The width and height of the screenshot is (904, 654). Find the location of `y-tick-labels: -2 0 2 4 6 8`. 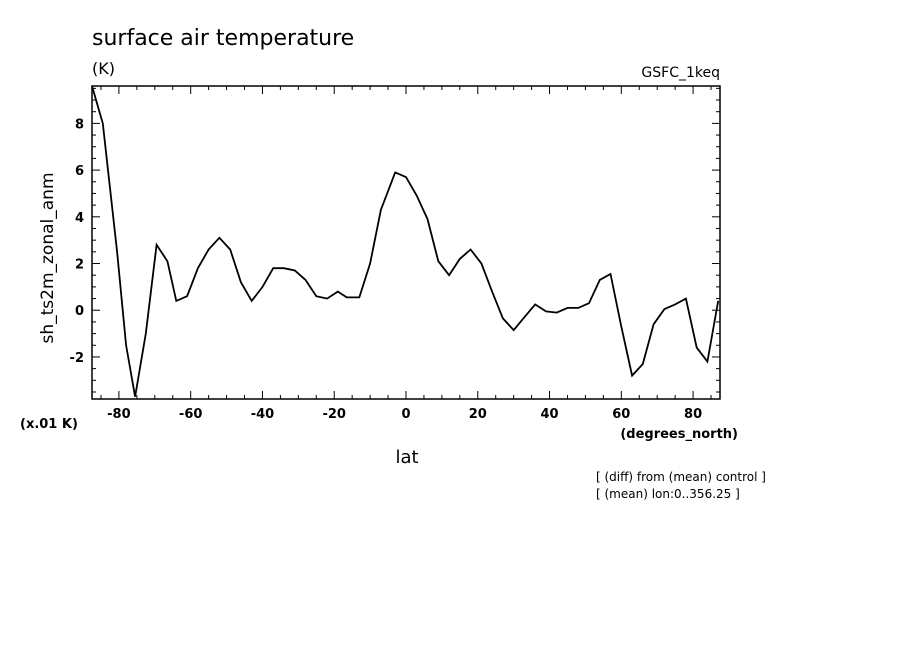

y-tick-labels: -2 0 2 4 6 8 is located at coordinates (77, 241).